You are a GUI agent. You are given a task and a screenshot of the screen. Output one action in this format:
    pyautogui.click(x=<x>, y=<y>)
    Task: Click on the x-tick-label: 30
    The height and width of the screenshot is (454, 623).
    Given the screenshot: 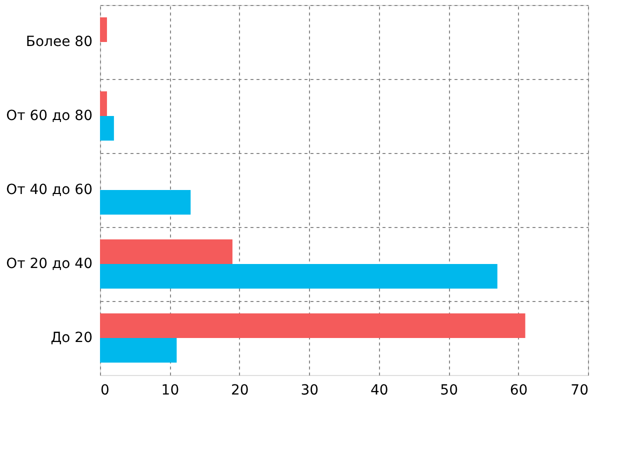 What is the action you would take?
    pyautogui.click(x=309, y=390)
    